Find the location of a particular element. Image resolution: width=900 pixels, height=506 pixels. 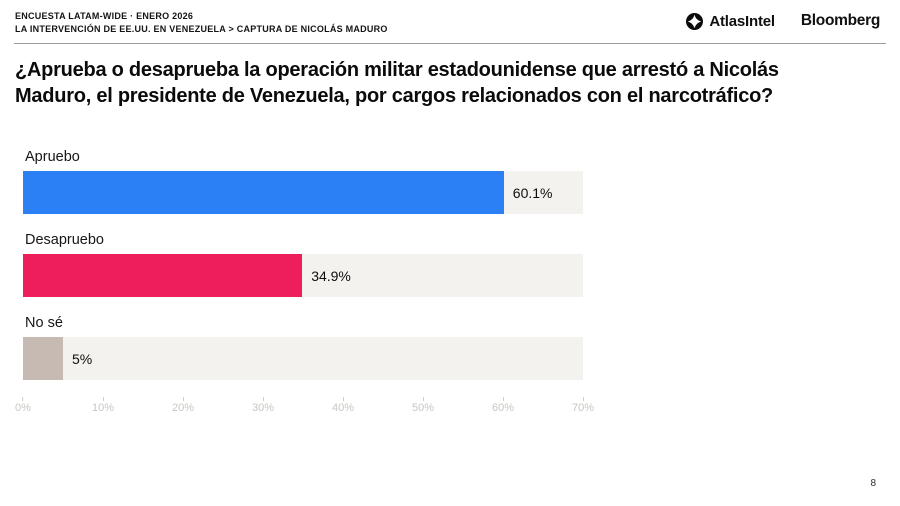

chart-row: Desapruebo 34.9% is located at coordinates (303, 264).